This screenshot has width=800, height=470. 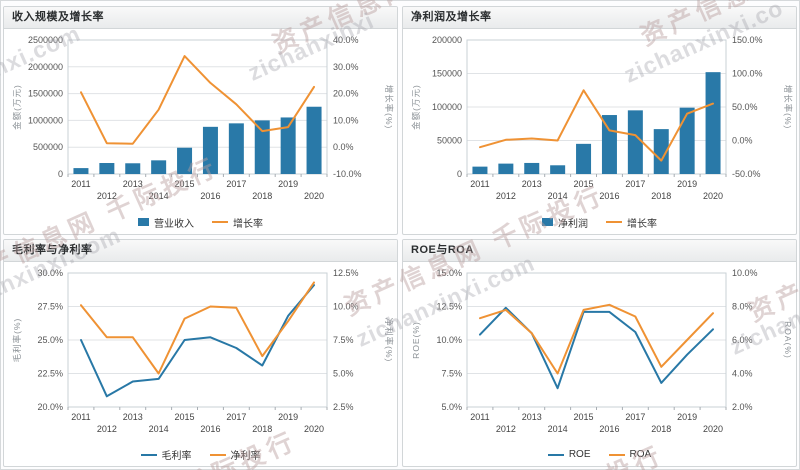 What do you see at coordinates (449, 306) in the screenshot?
I see `left-axis-tick: 12.5%` at bounding box center [449, 306].